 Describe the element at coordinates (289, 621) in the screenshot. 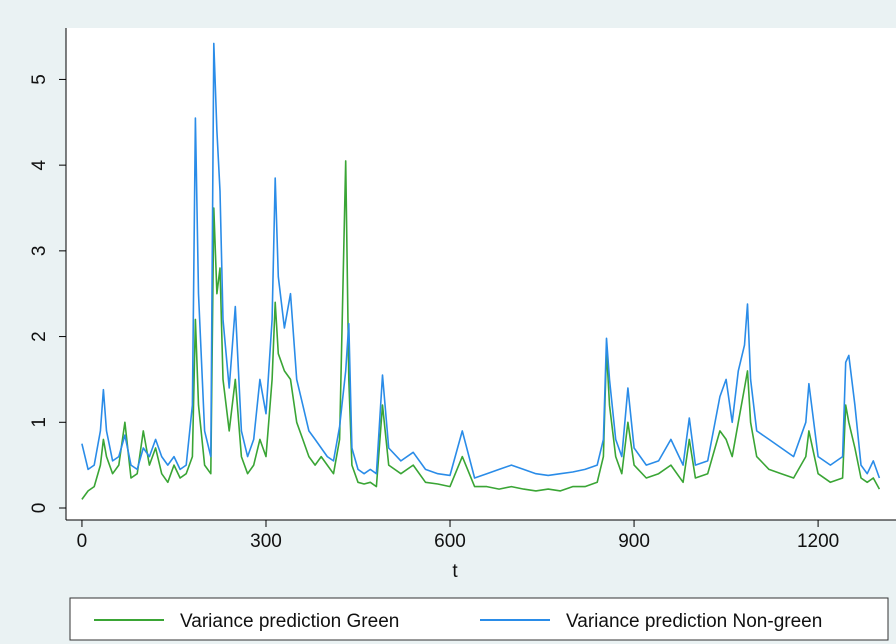

I see `legend-label: Variance prediction Green` at that location.